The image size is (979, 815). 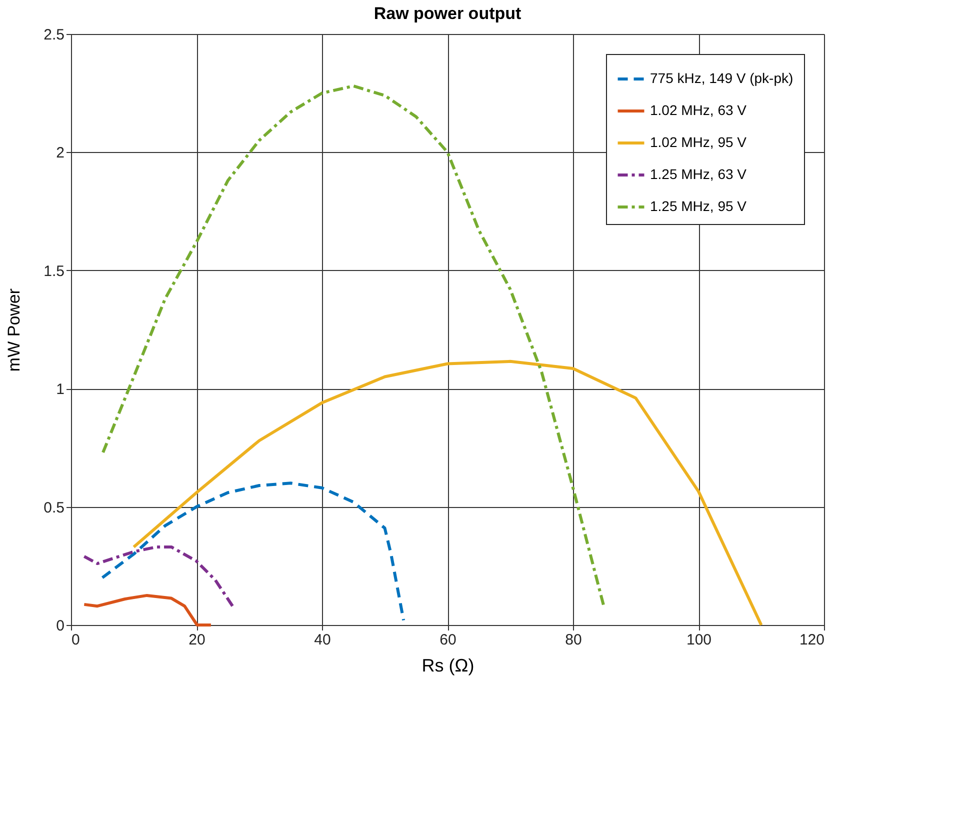 What do you see at coordinates (699, 174) in the screenshot?
I see `legend-label: 1.25 MHz, 63 V` at bounding box center [699, 174].